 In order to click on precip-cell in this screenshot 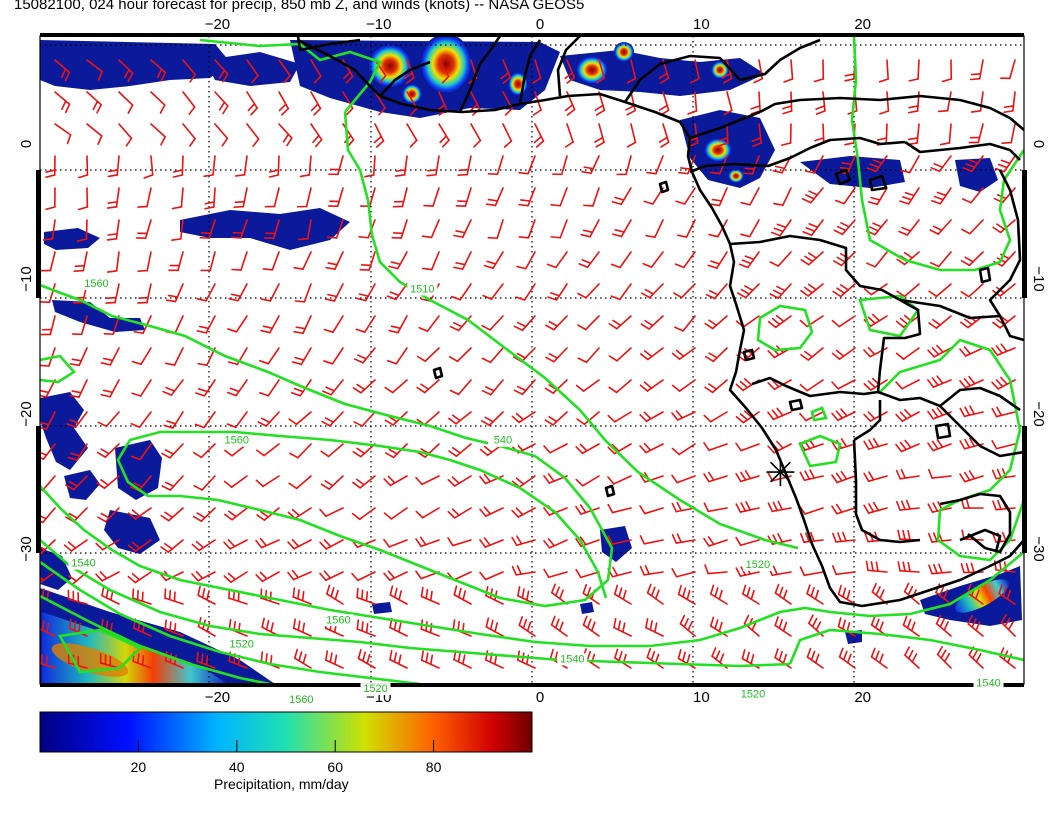, I will do `click(382, 608)`.